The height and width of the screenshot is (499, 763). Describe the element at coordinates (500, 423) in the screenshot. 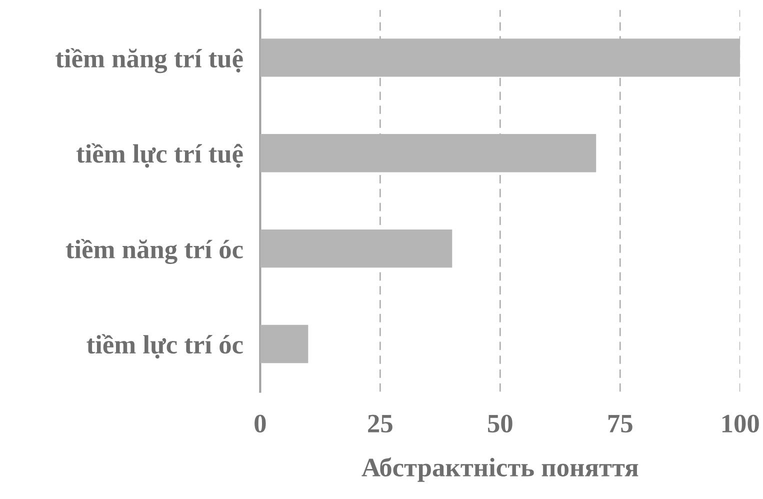

I see `x-tick-label: 50` at that location.